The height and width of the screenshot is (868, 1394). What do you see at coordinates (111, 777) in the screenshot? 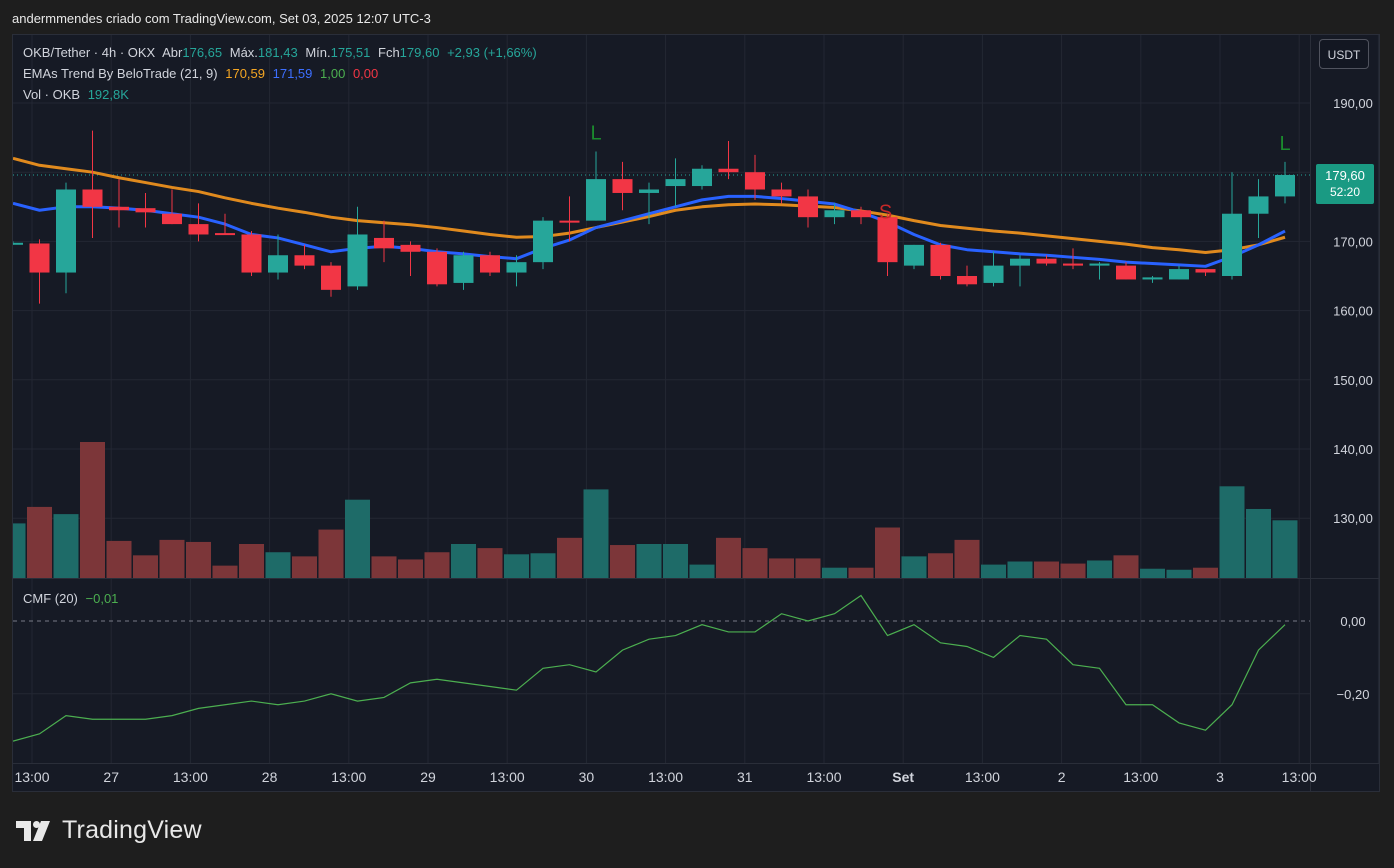
I see `time-tick-label: 27` at bounding box center [111, 777].